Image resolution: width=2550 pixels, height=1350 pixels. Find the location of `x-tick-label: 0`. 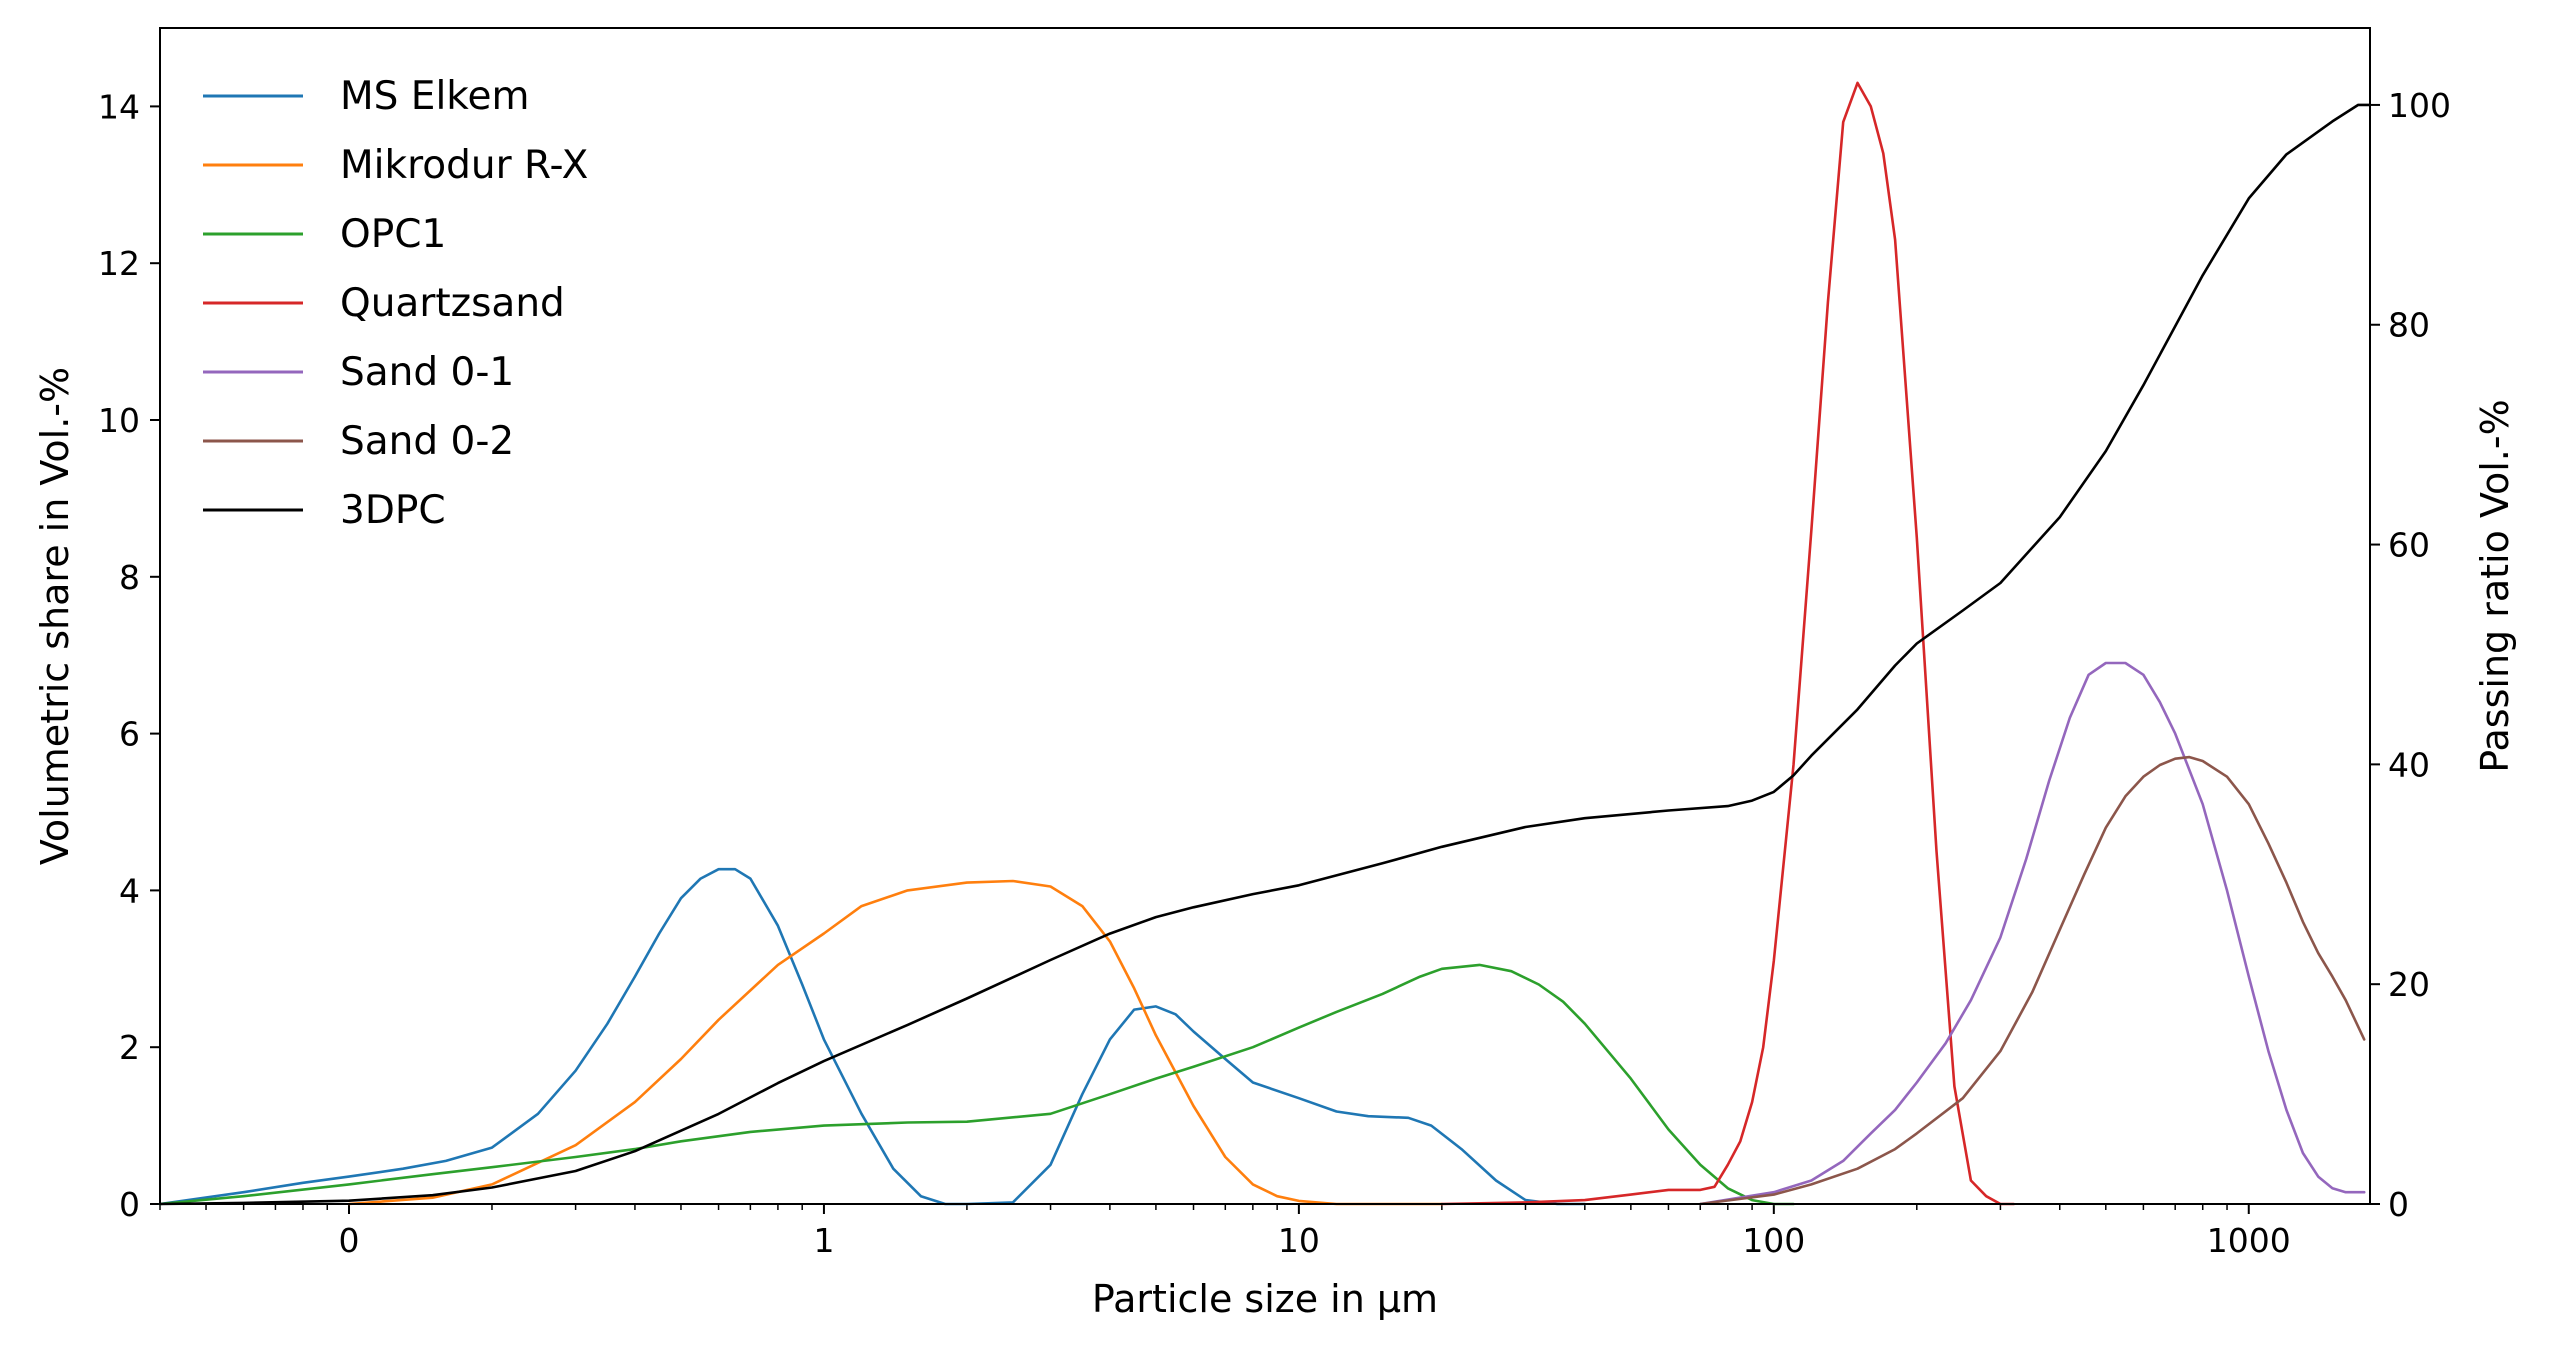

x-tick-label: 0 is located at coordinates (348, 1240).